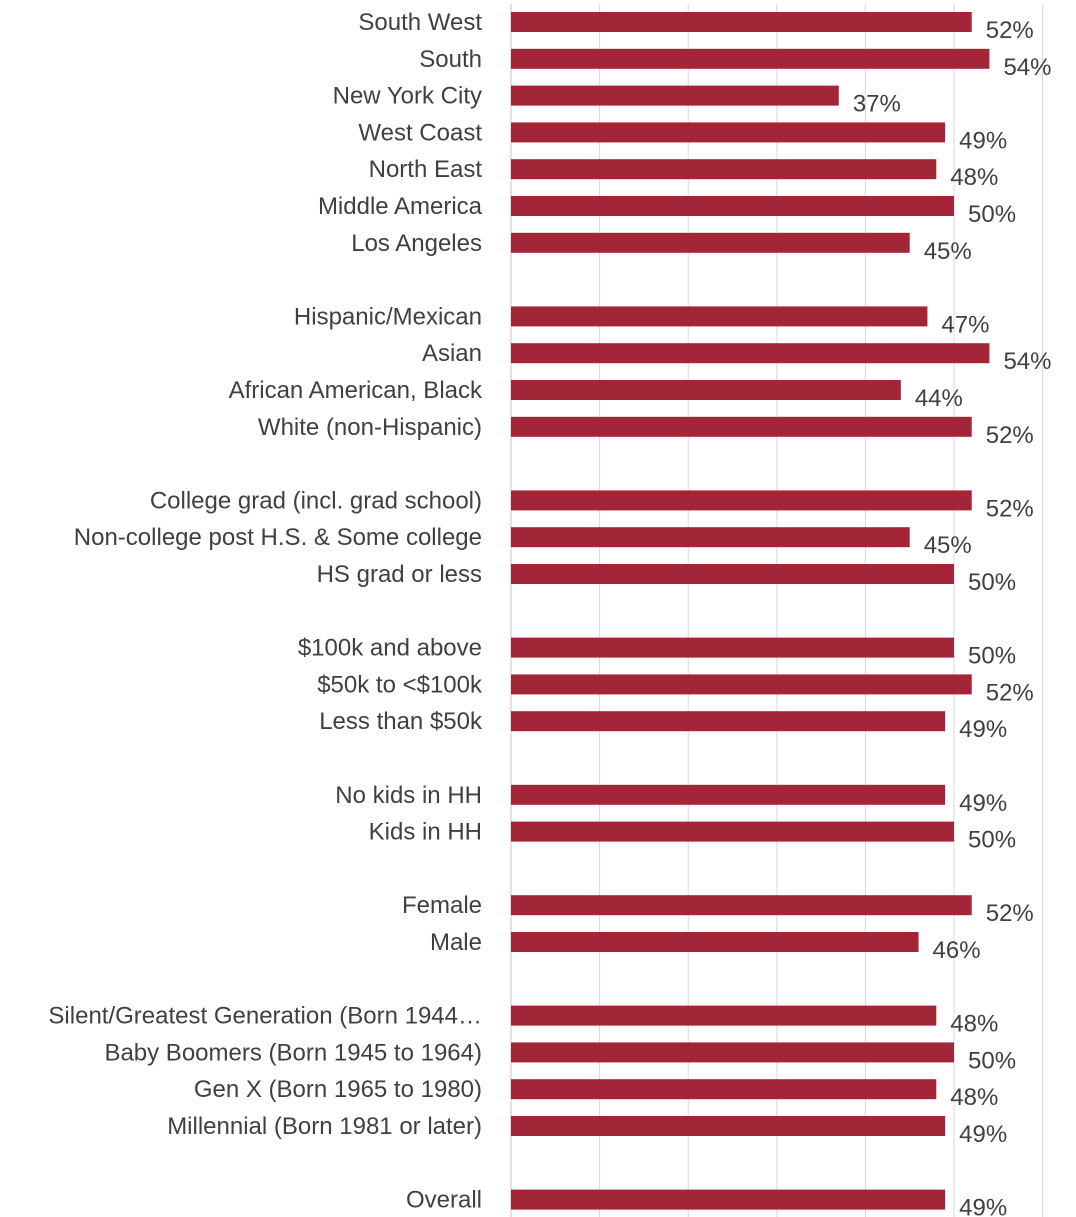 This screenshot has width=1076, height=1217. I want to click on data-label: 37%, so click(877, 104).